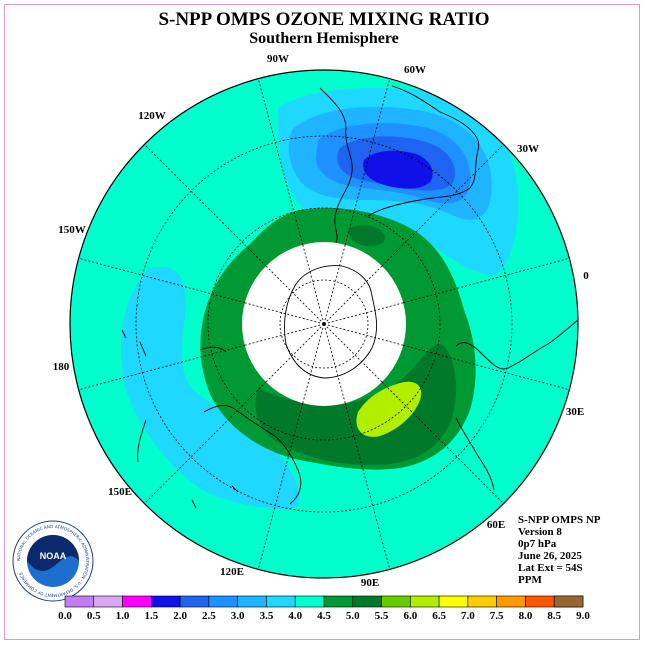 This screenshot has width=648, height=648. I want to click on contour-5.5, so click(389, 409).